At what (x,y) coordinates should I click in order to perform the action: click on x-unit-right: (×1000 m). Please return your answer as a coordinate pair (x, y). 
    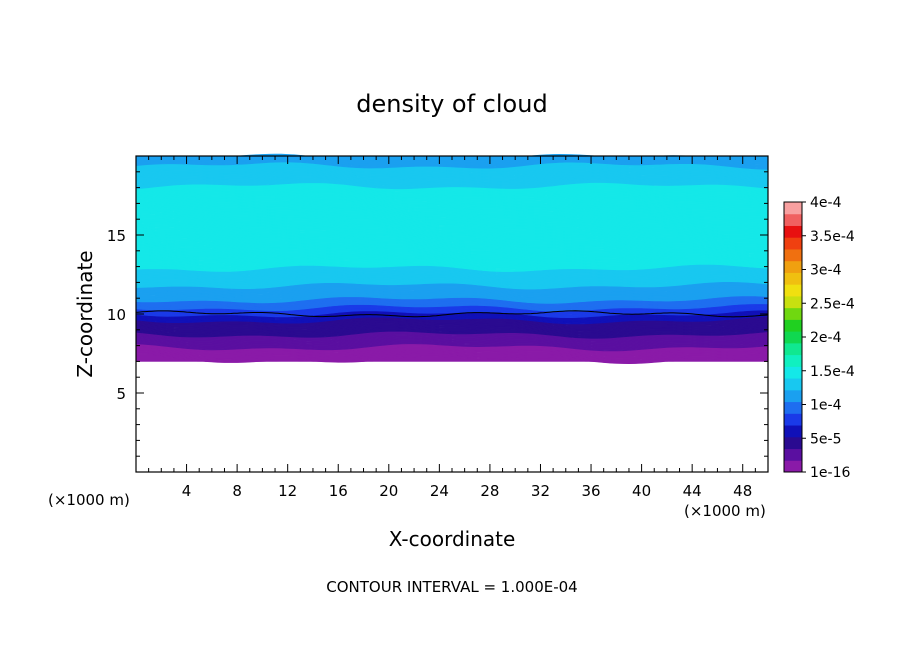
    Looking at the image, I should click on (725, 511).